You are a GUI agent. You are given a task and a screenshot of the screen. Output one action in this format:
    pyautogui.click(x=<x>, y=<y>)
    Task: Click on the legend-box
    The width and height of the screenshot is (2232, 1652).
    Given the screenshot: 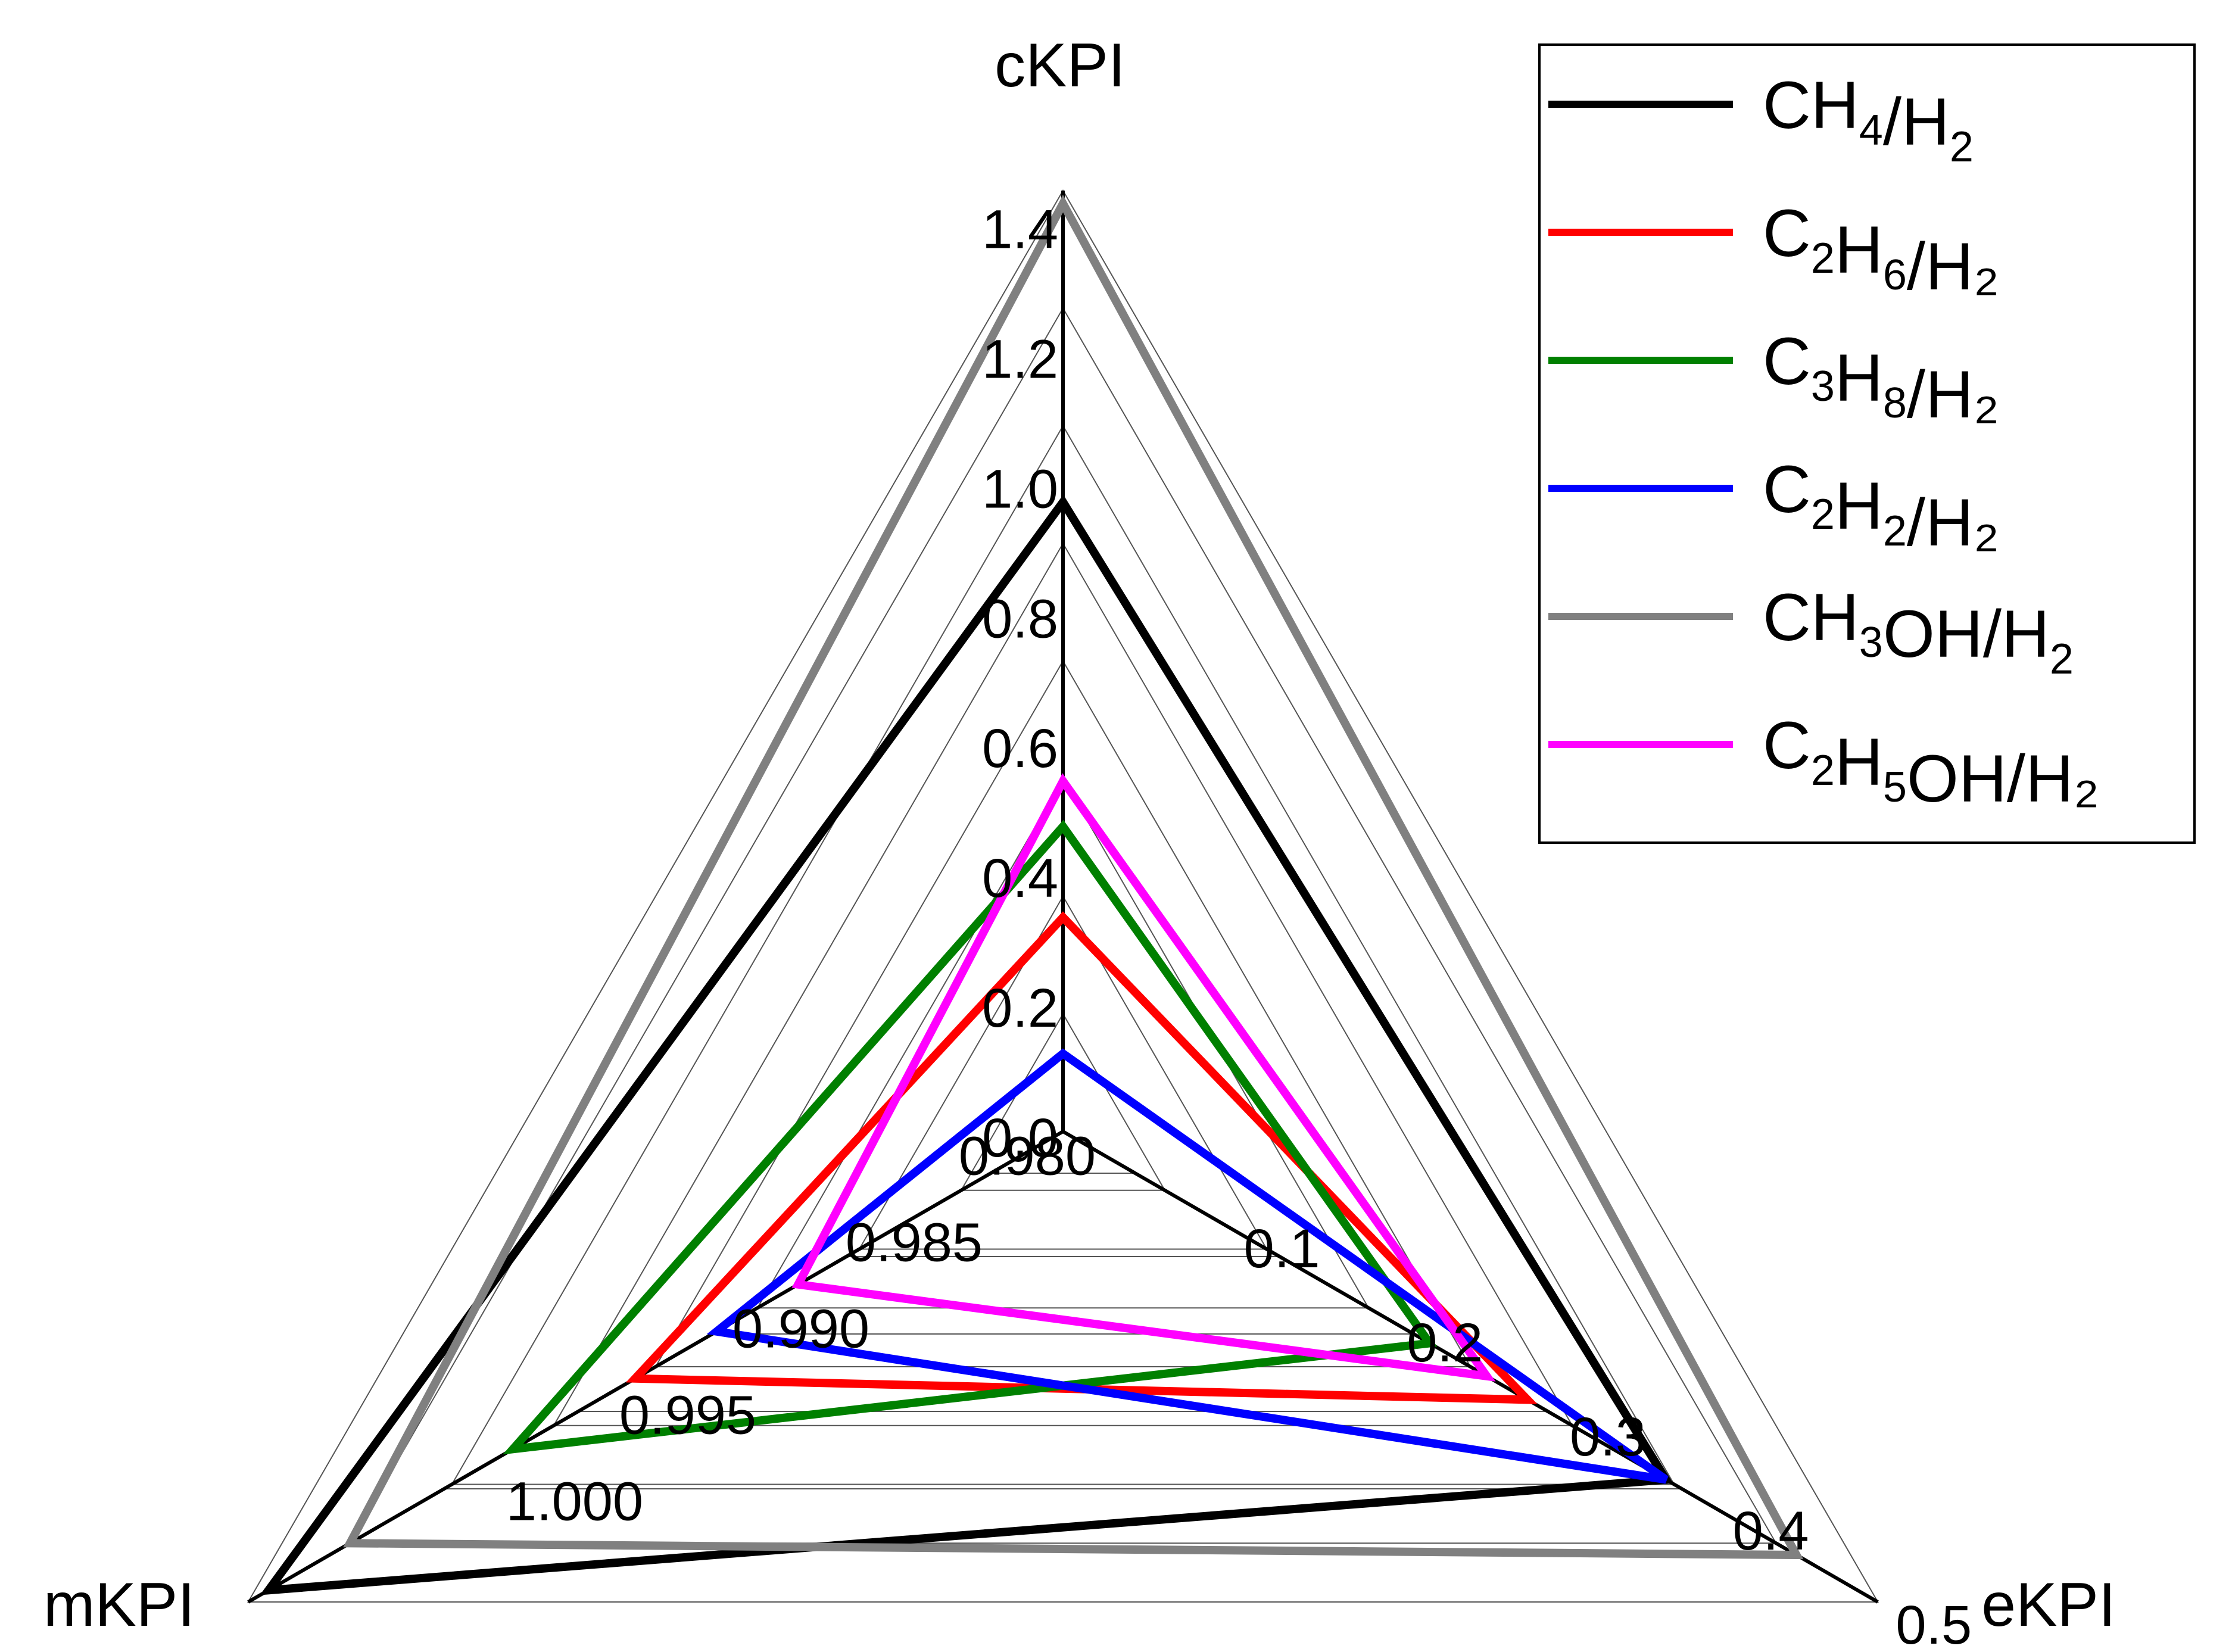 What is the action you would take?
    pyautogui.click(x=1867, y=443)
    